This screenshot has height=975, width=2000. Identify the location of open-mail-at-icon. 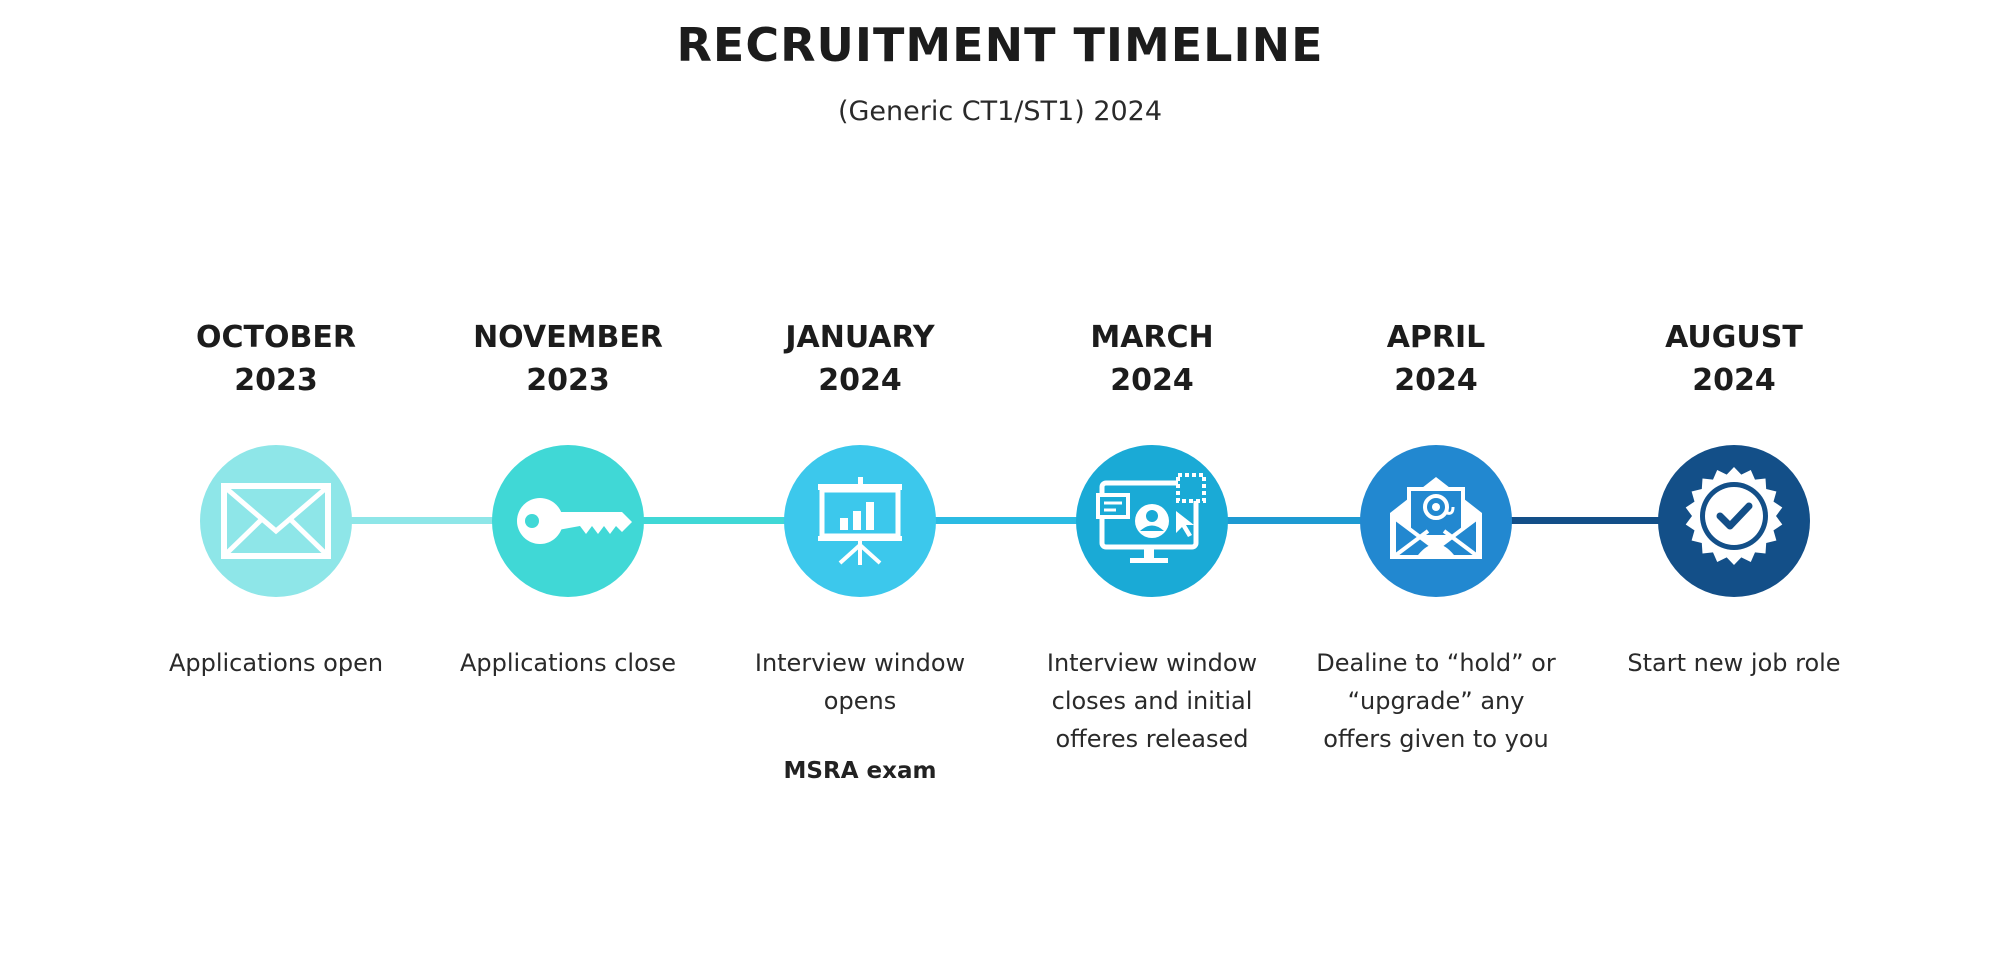
(1436, 518).